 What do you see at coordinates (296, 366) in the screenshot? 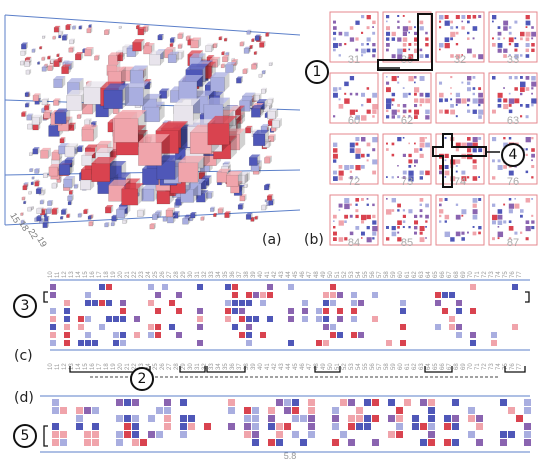
I see `column-tick: 45` at bounding box center [296, 366].